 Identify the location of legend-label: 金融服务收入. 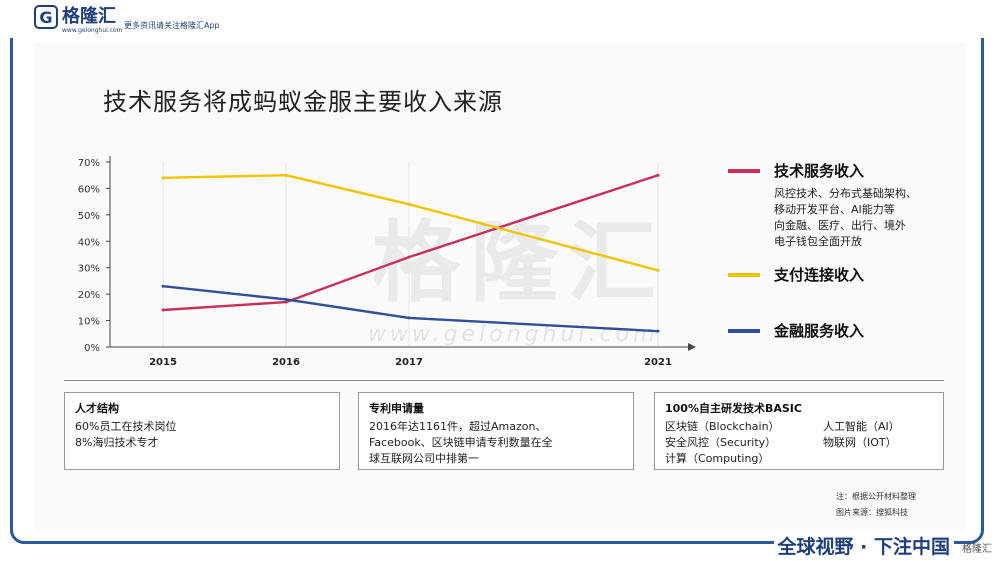
(819, 331).